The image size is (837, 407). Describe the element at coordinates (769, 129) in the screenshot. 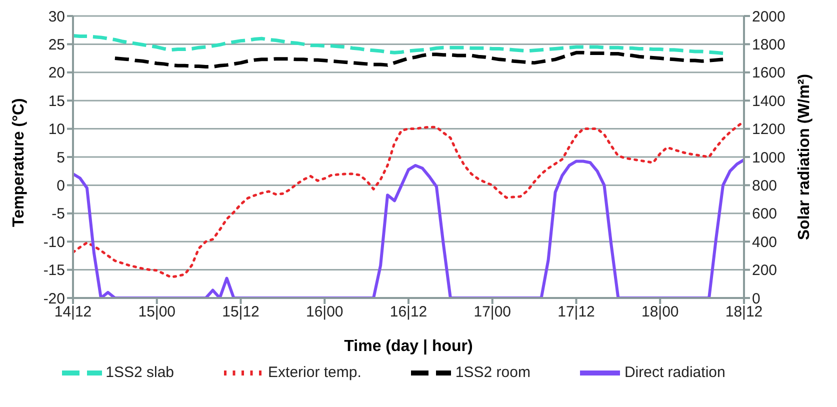

I see `y2-tick-label: 1200` at that location.